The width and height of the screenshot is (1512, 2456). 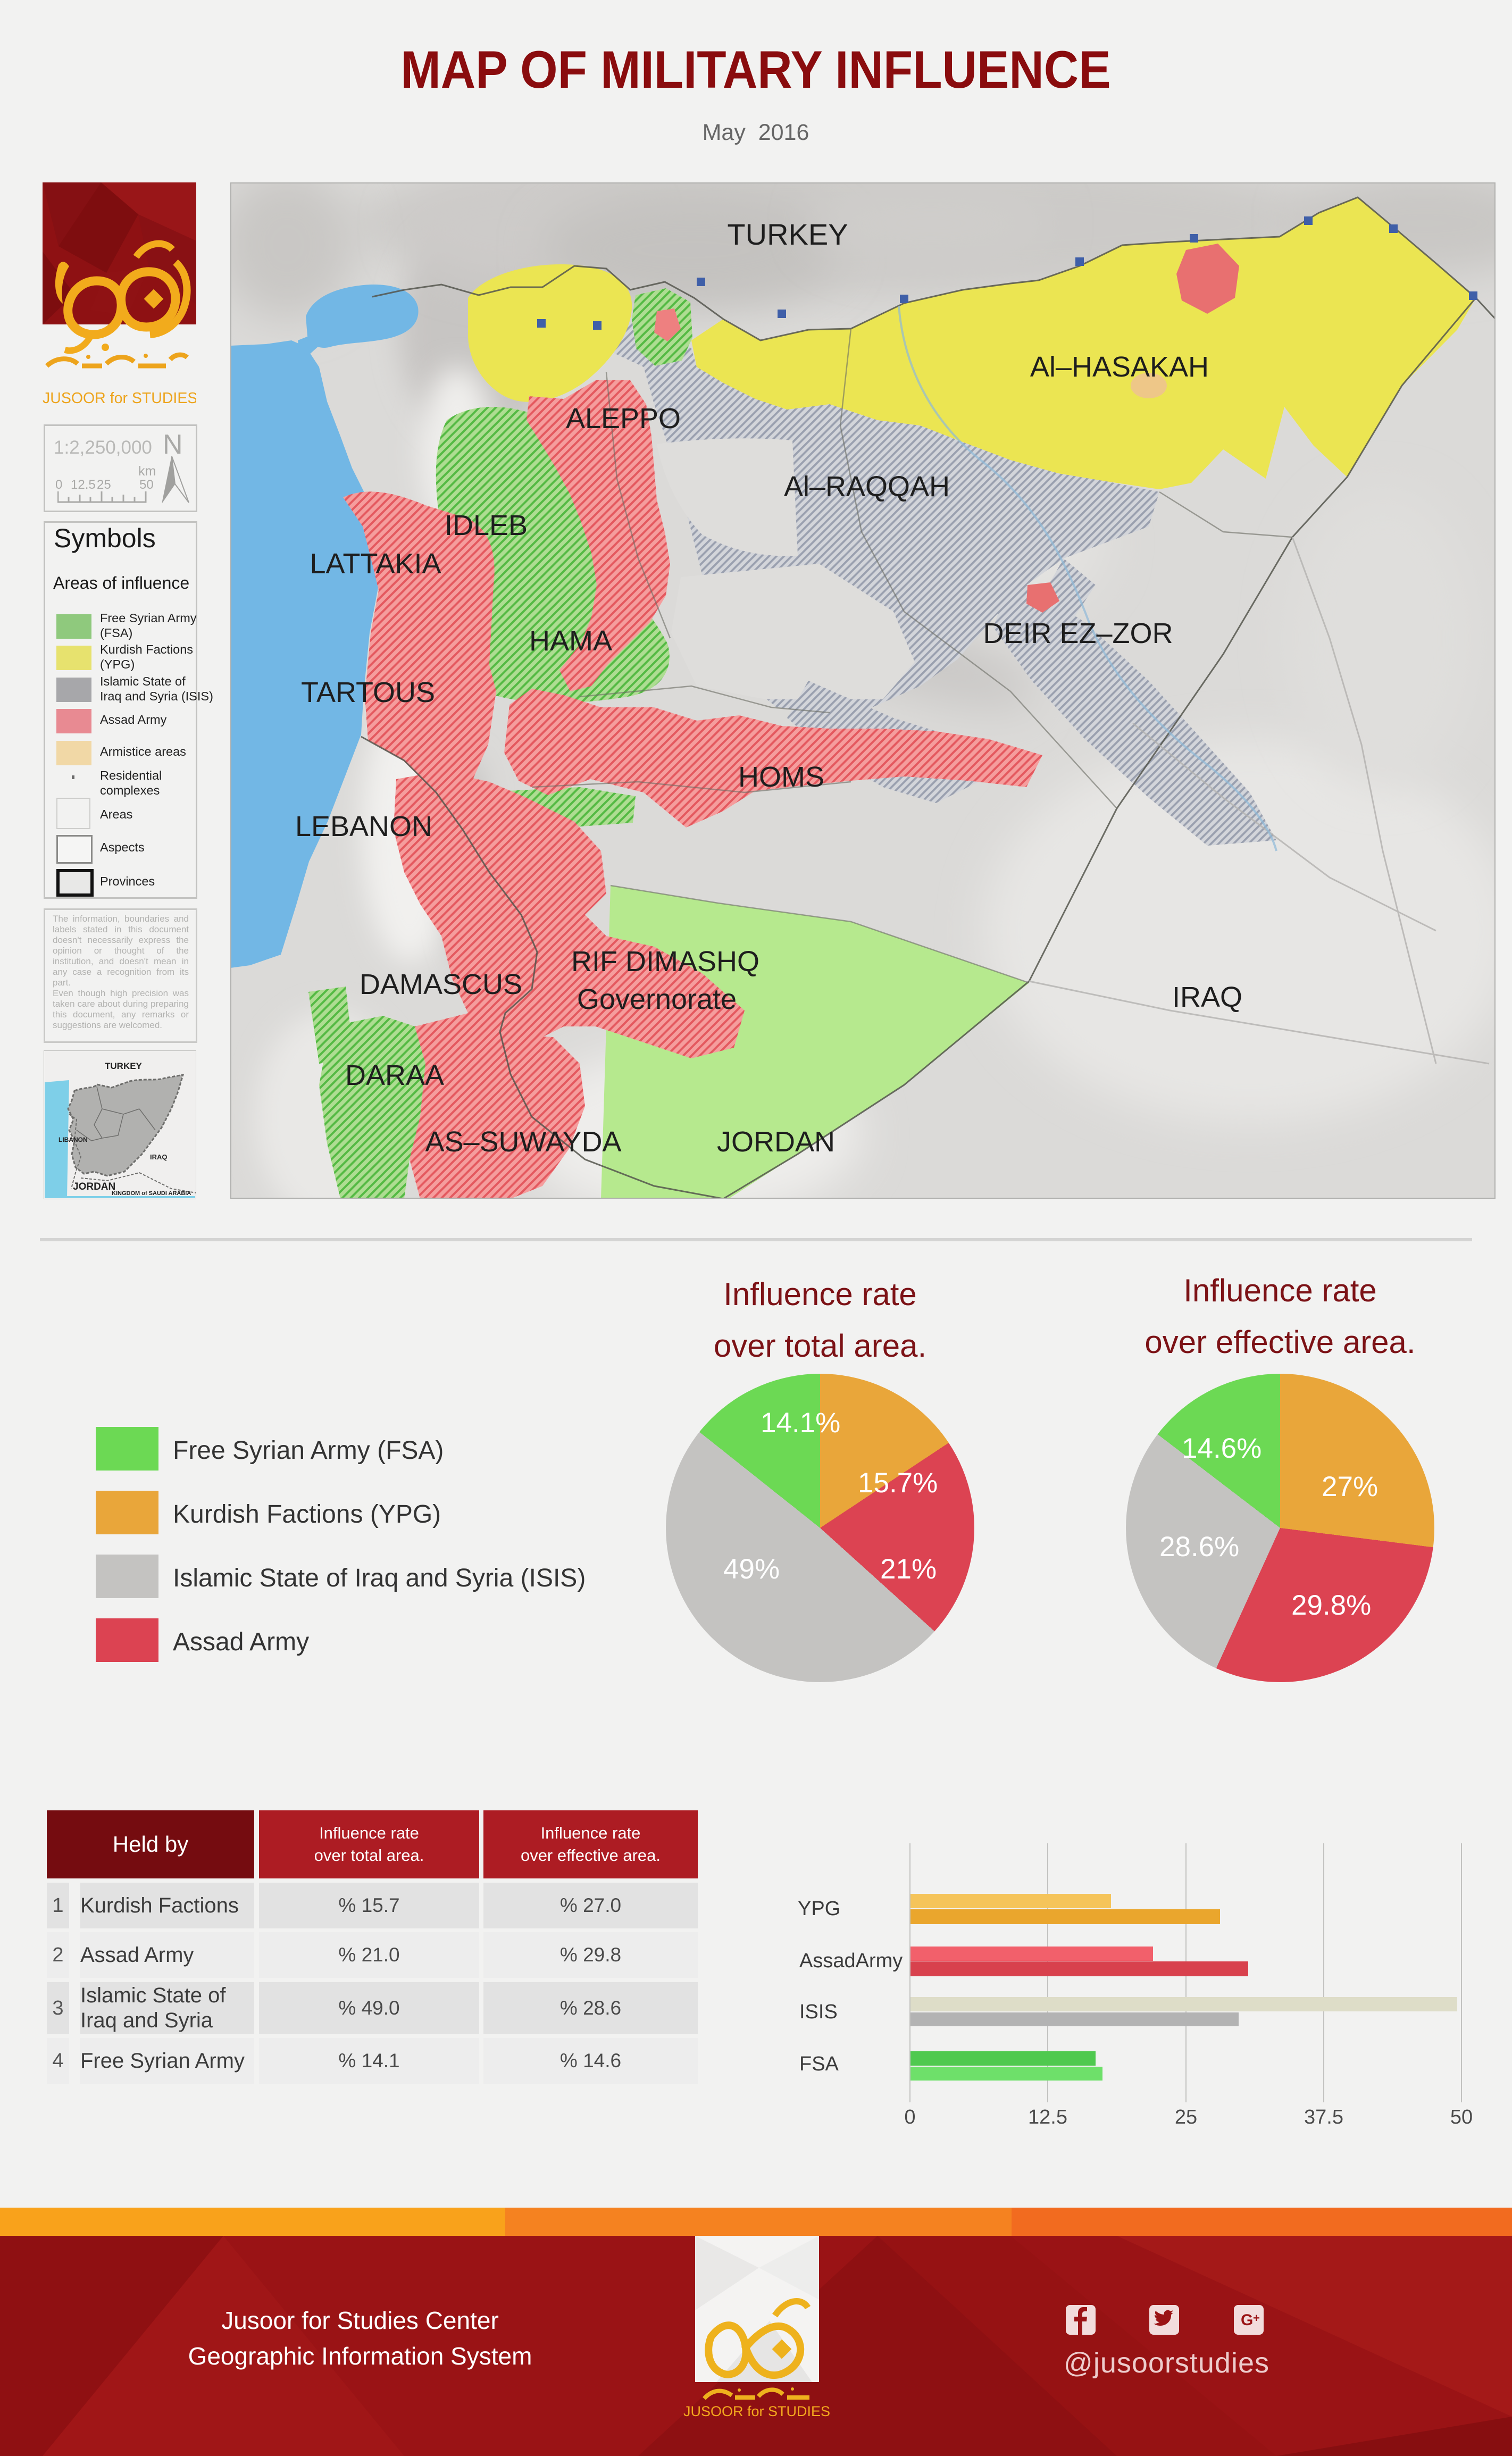 I want to click on svg-text: AS–SUWAYDA, so click(x=523, y=1142).